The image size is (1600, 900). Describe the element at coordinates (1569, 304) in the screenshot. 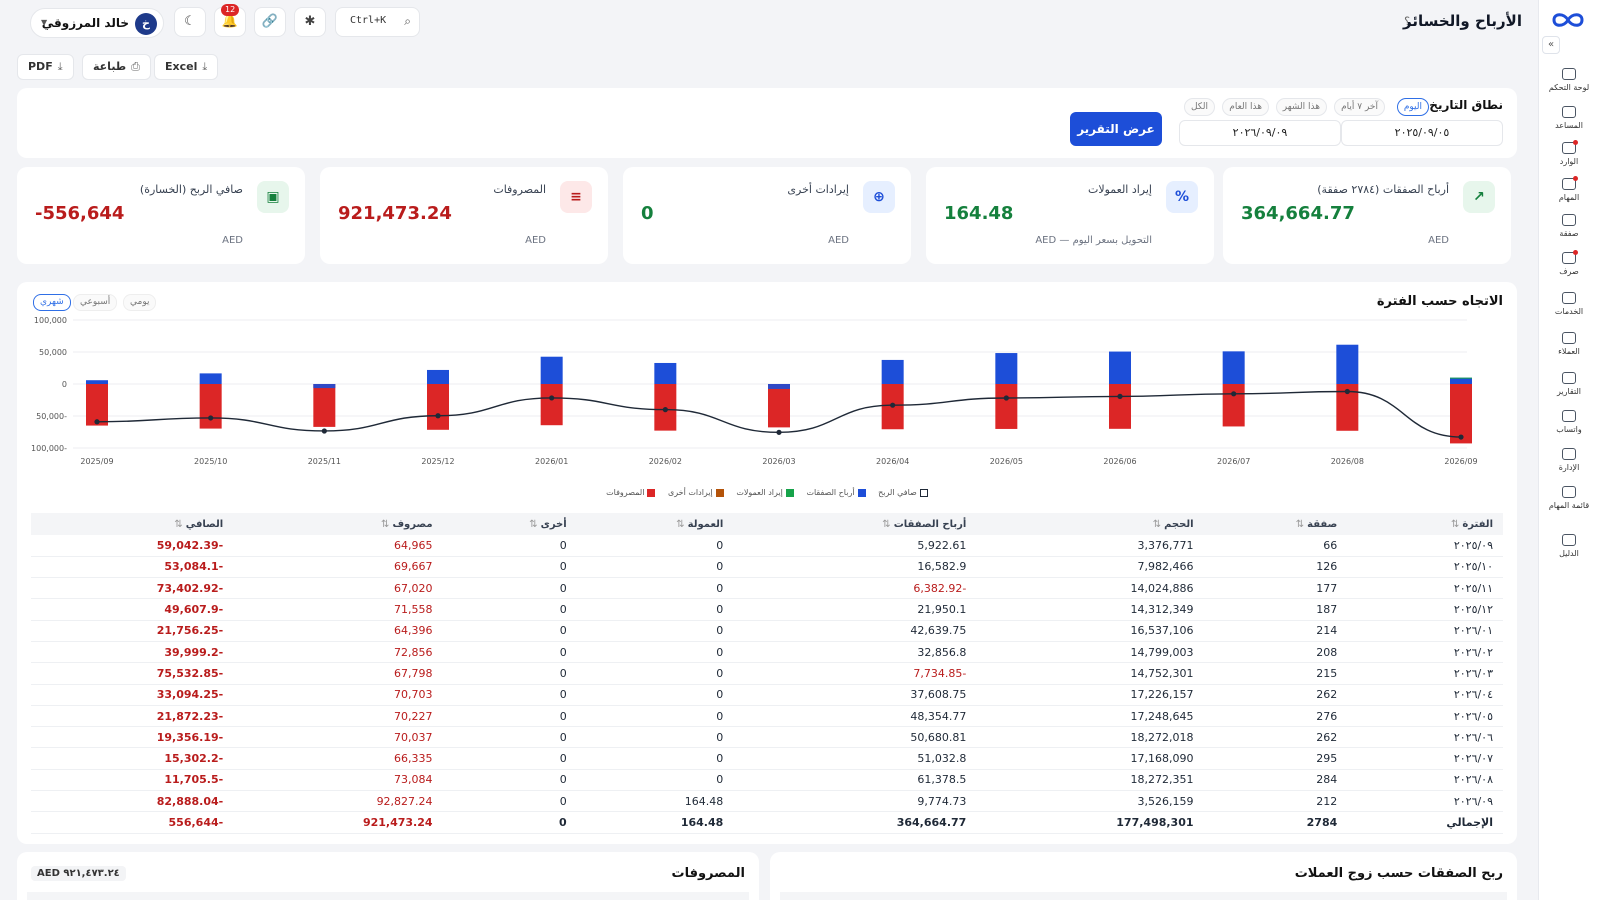

I see `sidebar-item-6: الخدمات` at that location.